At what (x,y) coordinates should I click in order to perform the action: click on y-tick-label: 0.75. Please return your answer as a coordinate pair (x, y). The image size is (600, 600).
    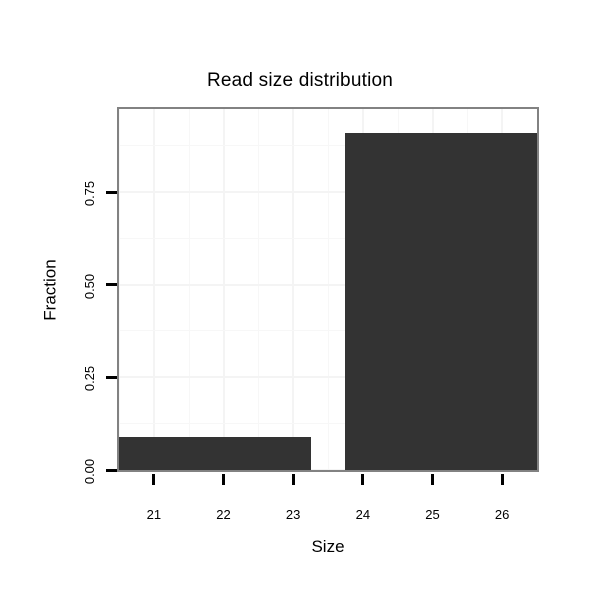
    Looking at the image, I should click on (51, 193).